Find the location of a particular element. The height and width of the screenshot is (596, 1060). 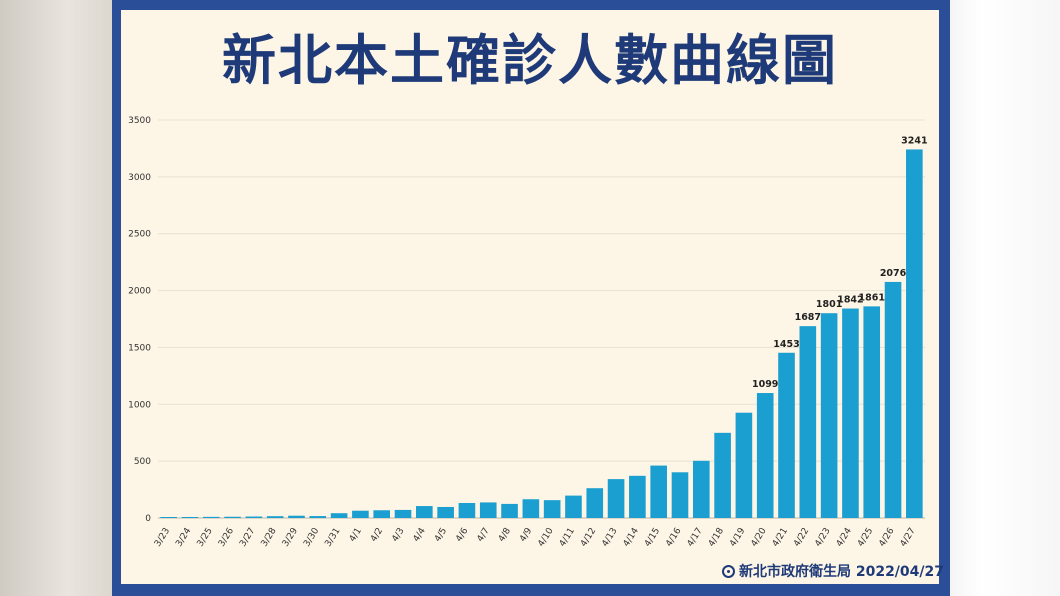

x-tick-label: 4/23 is located at coordinates (822, 537).